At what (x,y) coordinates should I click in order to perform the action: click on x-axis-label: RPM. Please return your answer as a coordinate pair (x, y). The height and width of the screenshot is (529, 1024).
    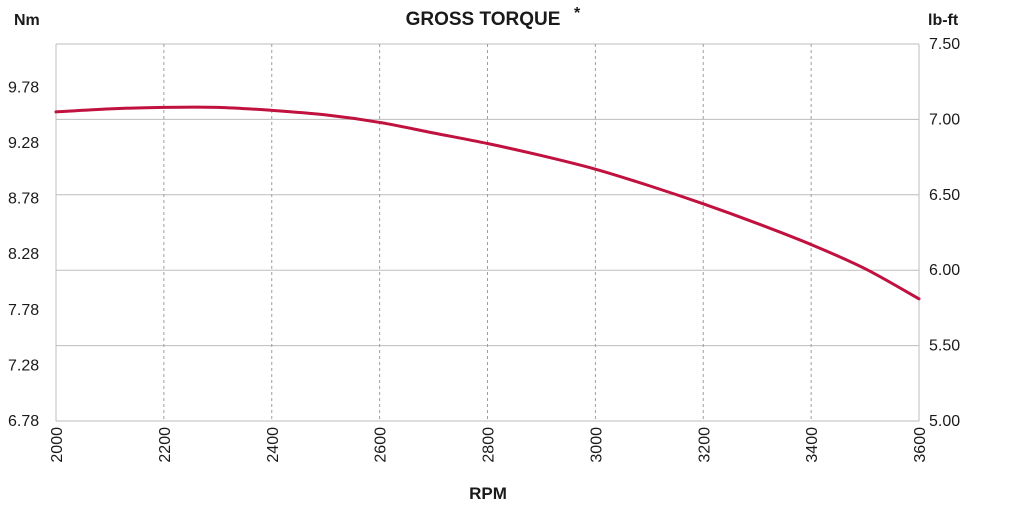
    Looking at the image, I should click on (488, 493).